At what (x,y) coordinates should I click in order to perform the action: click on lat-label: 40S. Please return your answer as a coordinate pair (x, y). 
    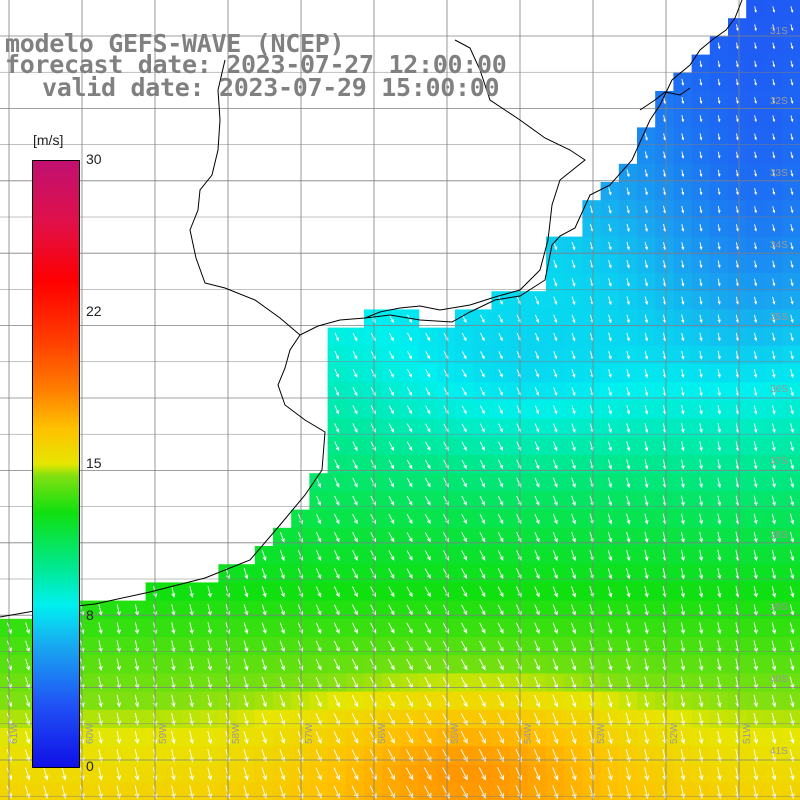
    Looking at the image, I should click on (779, 679).